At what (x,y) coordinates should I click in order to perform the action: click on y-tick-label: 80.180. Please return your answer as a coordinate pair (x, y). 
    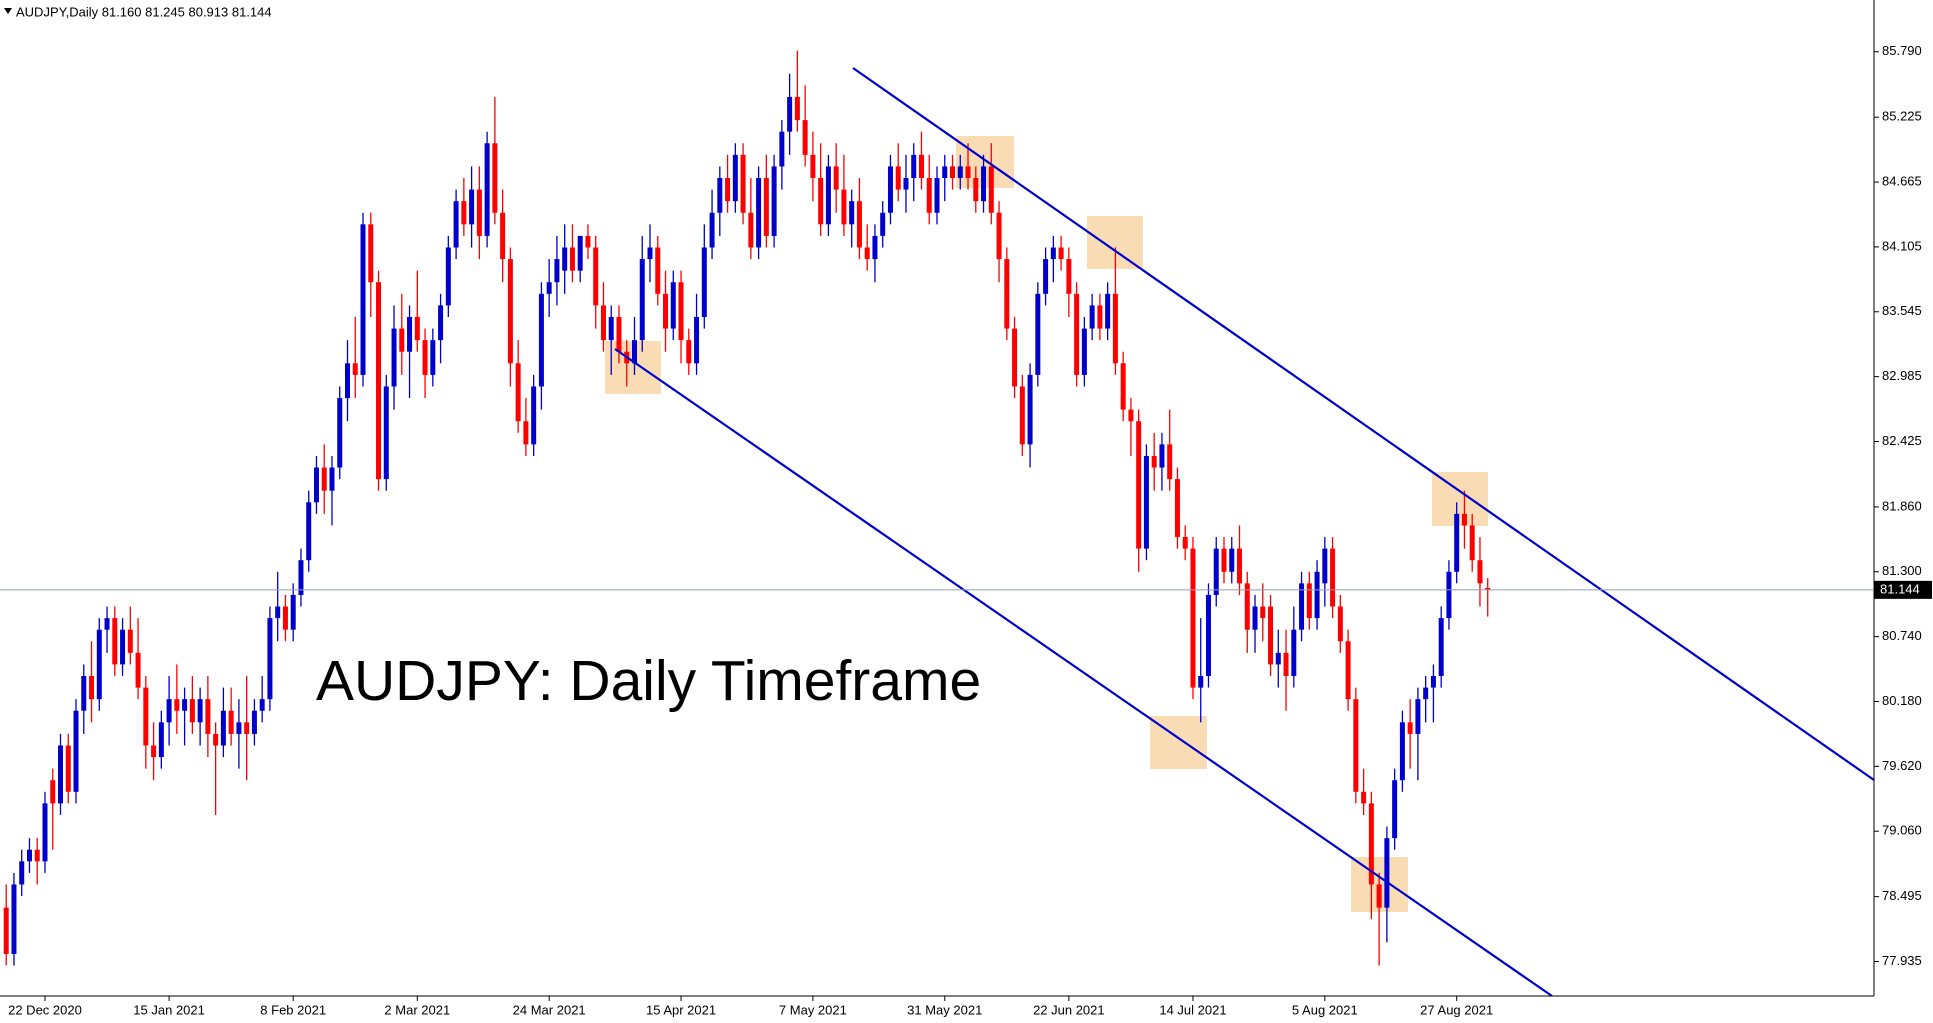
    Looking at the image, I should click on (1902, 700).